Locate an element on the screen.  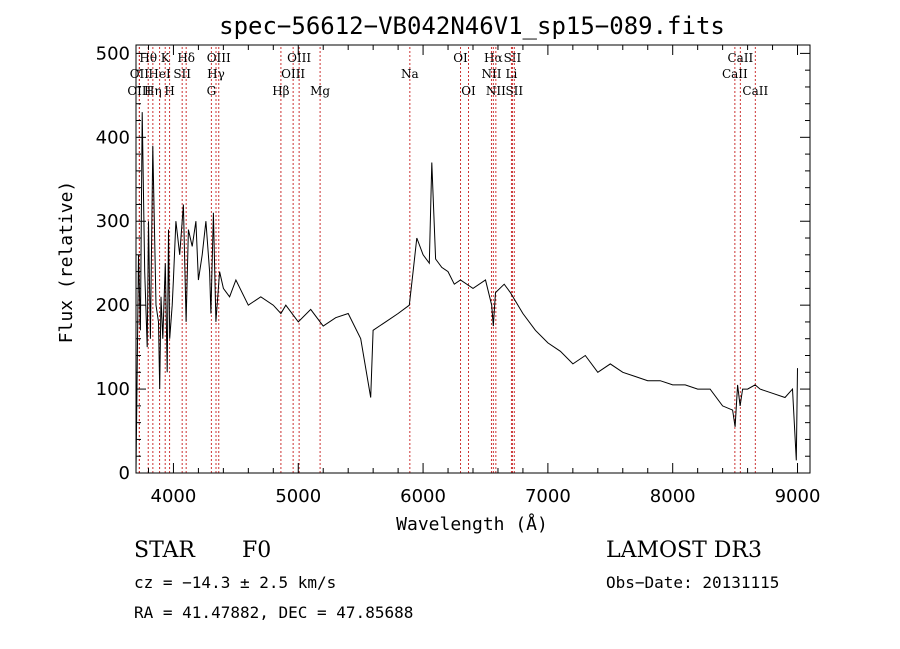
line-marker-label-12: Hβ is located at coordinates (280, 91).